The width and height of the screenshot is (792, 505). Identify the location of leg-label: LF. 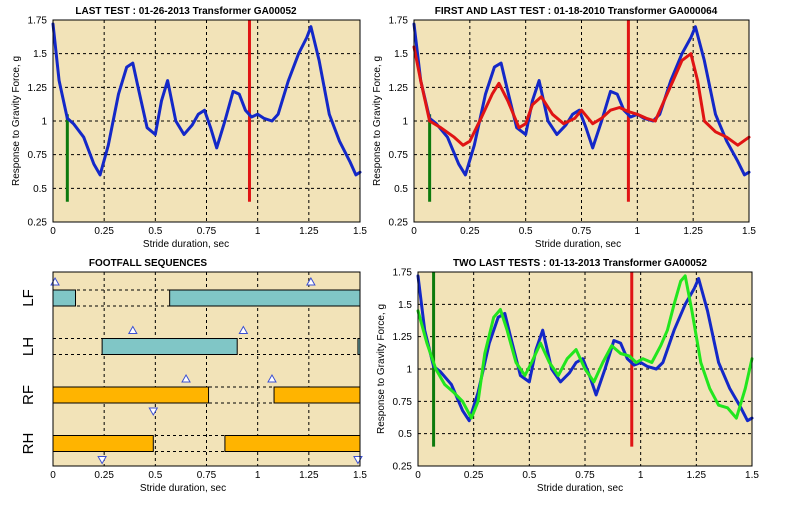
(28, 298).